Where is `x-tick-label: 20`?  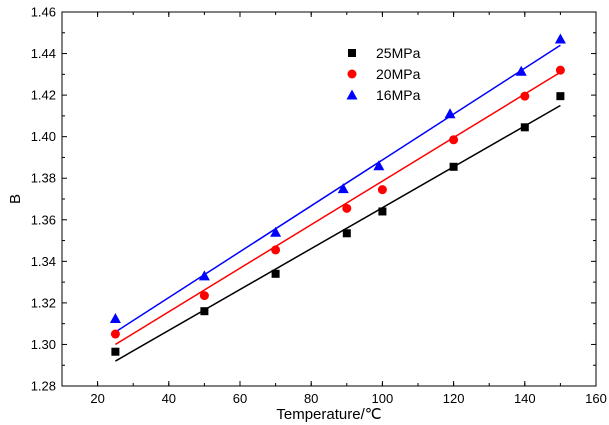
x-tick-label: 20 is located at coordinates (97, 398).